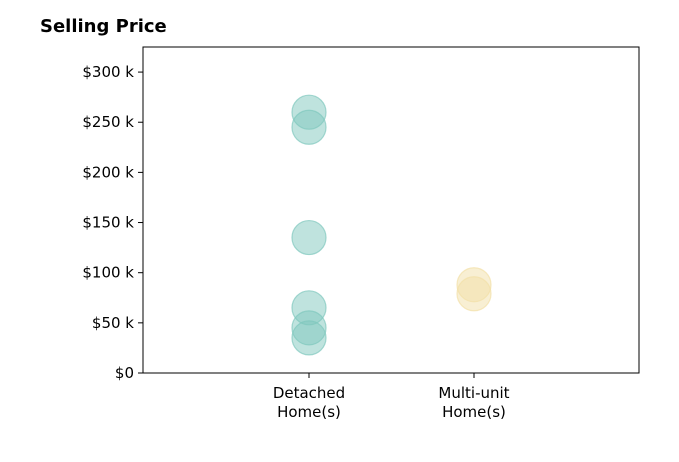 This screenshot has width=679, height=462. I want to click on x-tick-label: Multi-unit Home(s), so click(473, 402).